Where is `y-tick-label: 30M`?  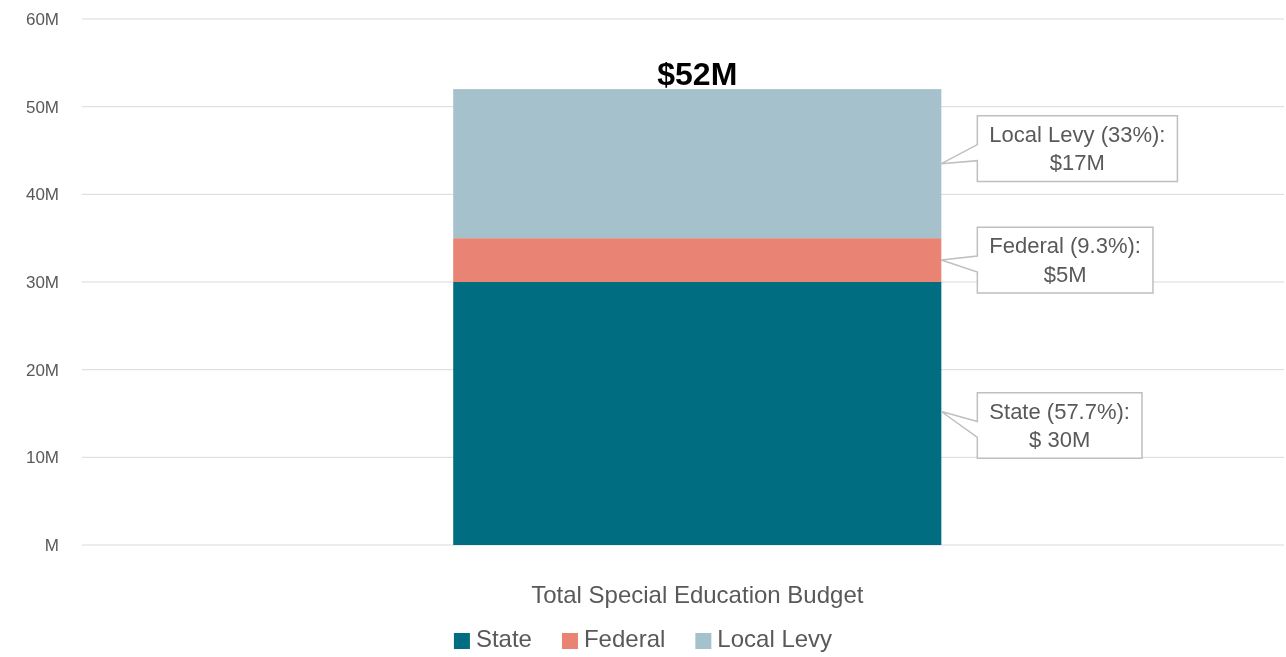 y-tick-label: 30M is located at coordinates (42, 282).